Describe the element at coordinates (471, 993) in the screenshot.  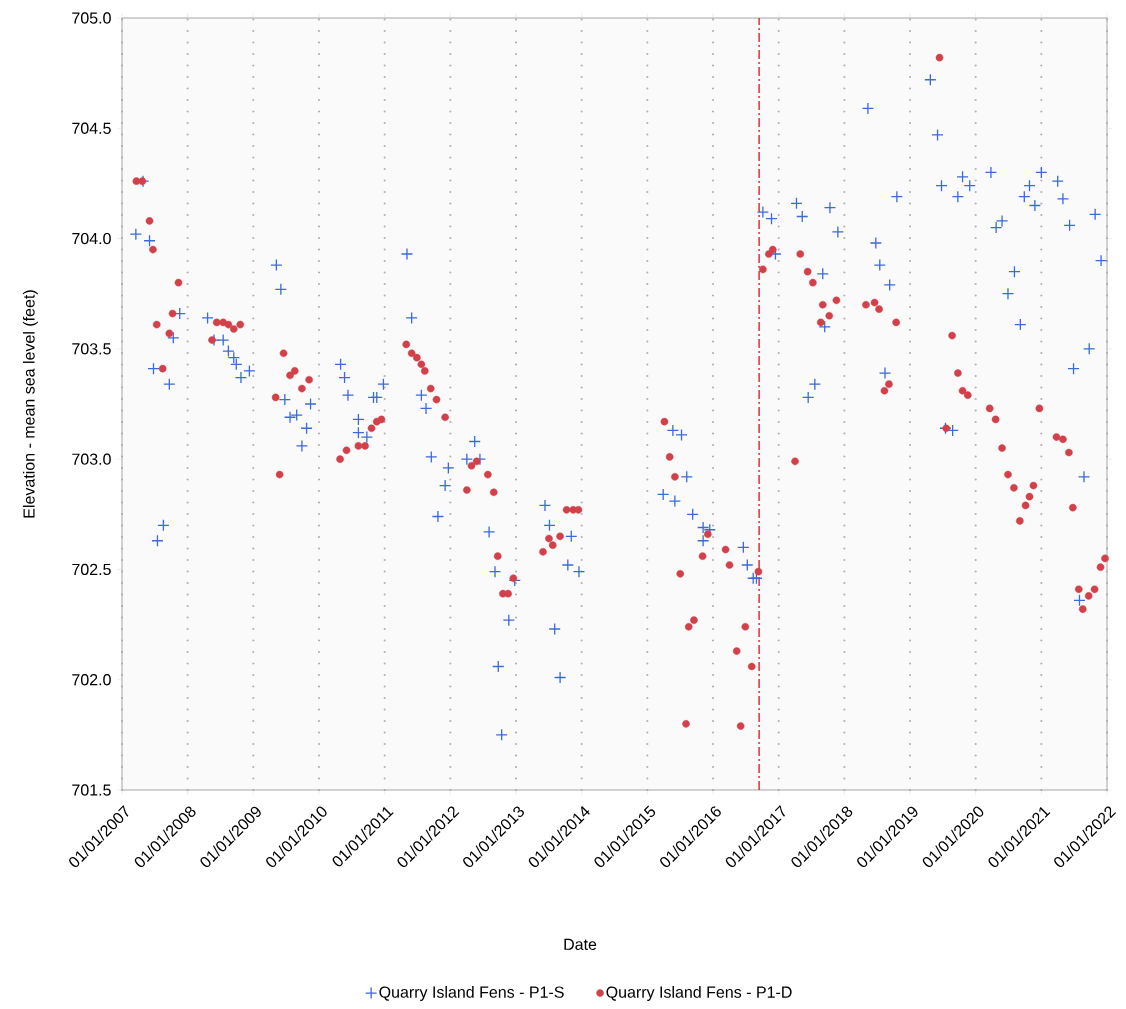
I see `legend-label: Quarry Island Fens - P1-S` at that location.